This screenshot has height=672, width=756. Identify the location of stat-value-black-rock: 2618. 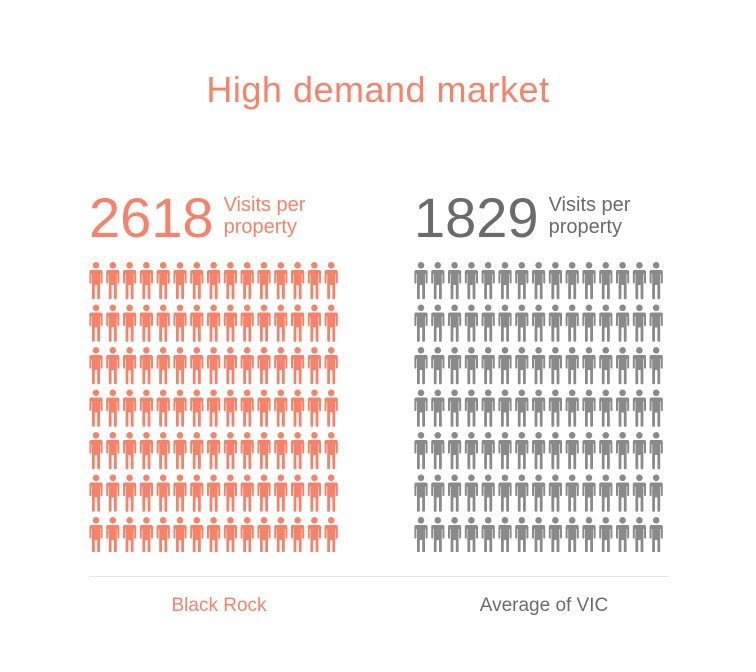
(151, 217).